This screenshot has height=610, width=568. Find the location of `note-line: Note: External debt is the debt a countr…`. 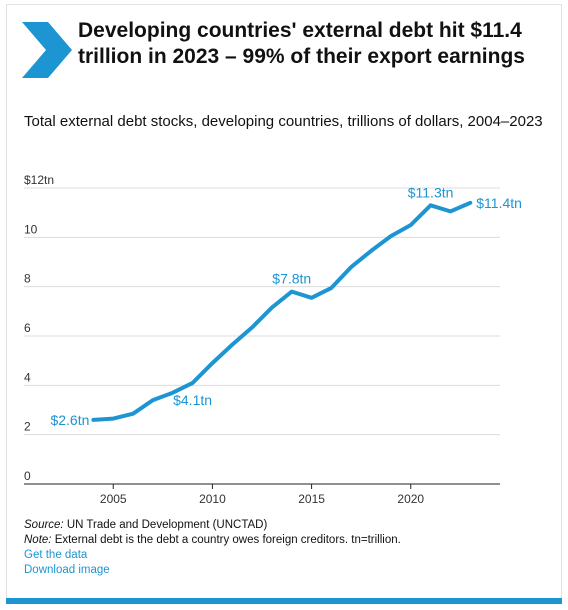

note-line: Note: External debt is the debt a countr… is located at coordinates (284, 540).